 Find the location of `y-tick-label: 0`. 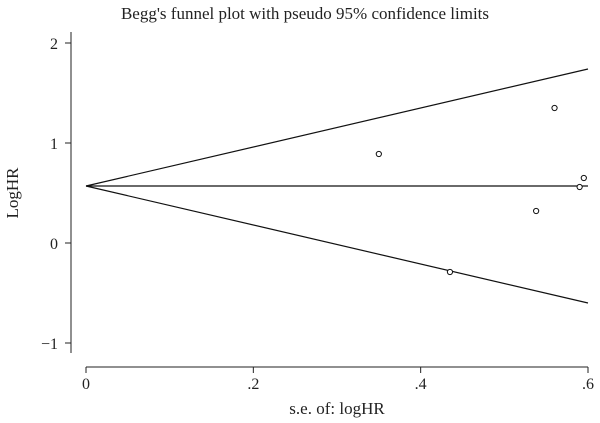

y-tick-label: 0 is located at coordinates (54, 244).